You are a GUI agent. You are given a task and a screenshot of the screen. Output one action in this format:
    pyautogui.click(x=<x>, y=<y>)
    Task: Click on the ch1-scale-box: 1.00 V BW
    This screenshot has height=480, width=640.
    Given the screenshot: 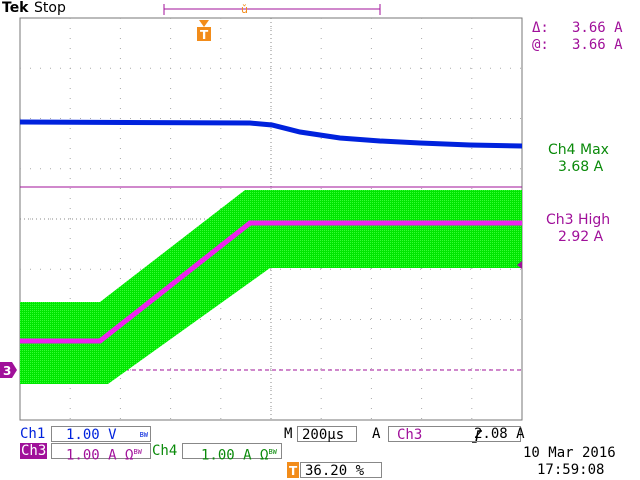 What is the action you would take?
    pyautogui.click(x=101, y=434)
    